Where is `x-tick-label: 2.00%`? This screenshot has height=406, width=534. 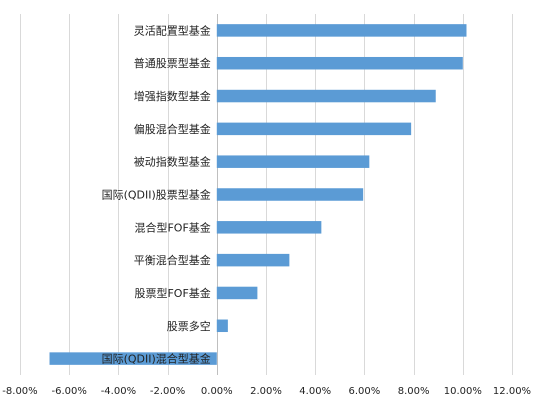 x-tick-label: 2.00% is located at coordinates (266, 391).